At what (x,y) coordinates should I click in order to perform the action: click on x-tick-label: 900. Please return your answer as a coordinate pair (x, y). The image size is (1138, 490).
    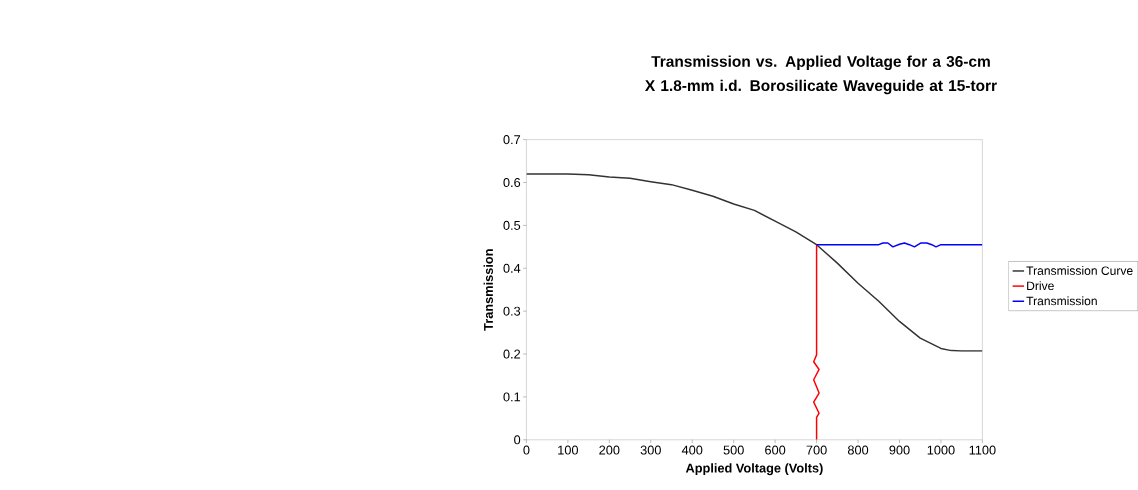
    Looking at the image, I should click on (899, 450).